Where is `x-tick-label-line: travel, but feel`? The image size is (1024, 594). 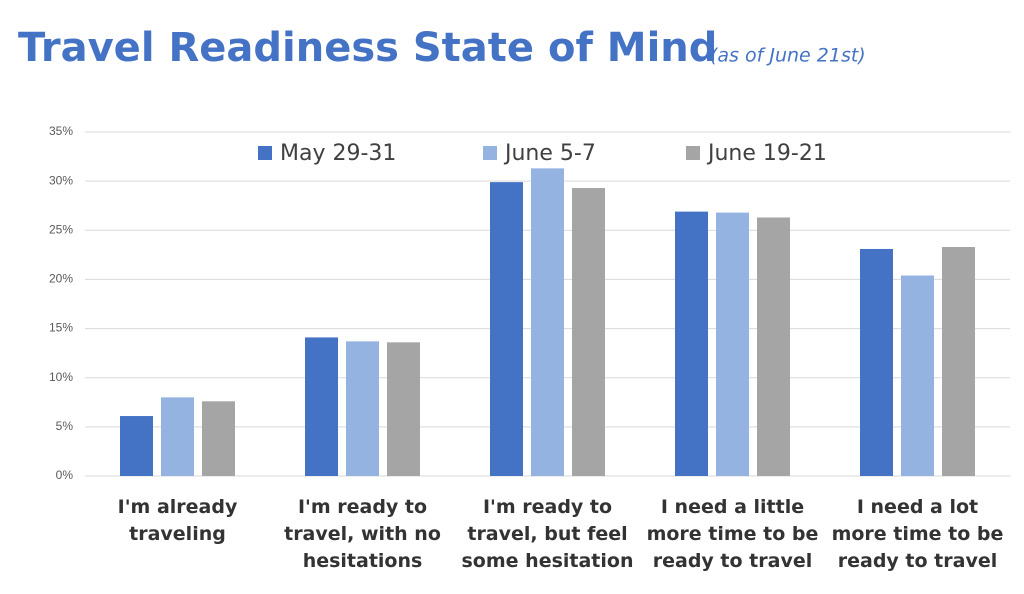 x-tick-label-line: travel, but feel is located at coordinates (547, 534).